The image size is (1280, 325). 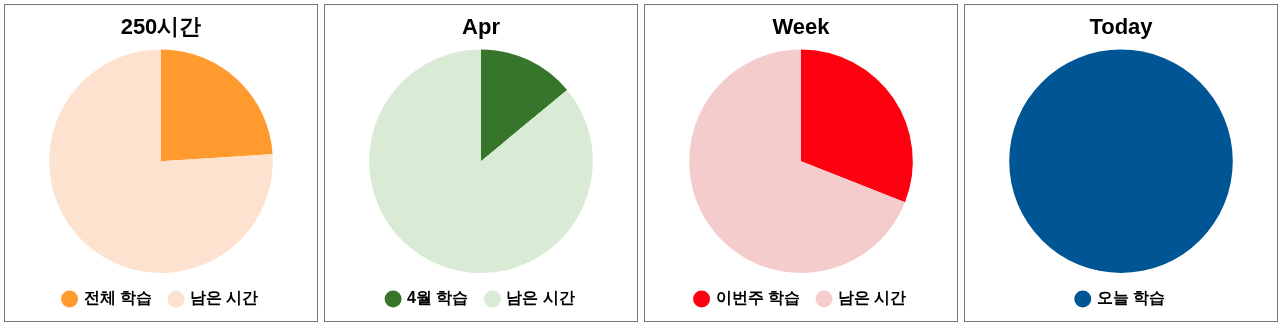 I want to click on legend-label: 전체 학습, so click(x=118, y=298).